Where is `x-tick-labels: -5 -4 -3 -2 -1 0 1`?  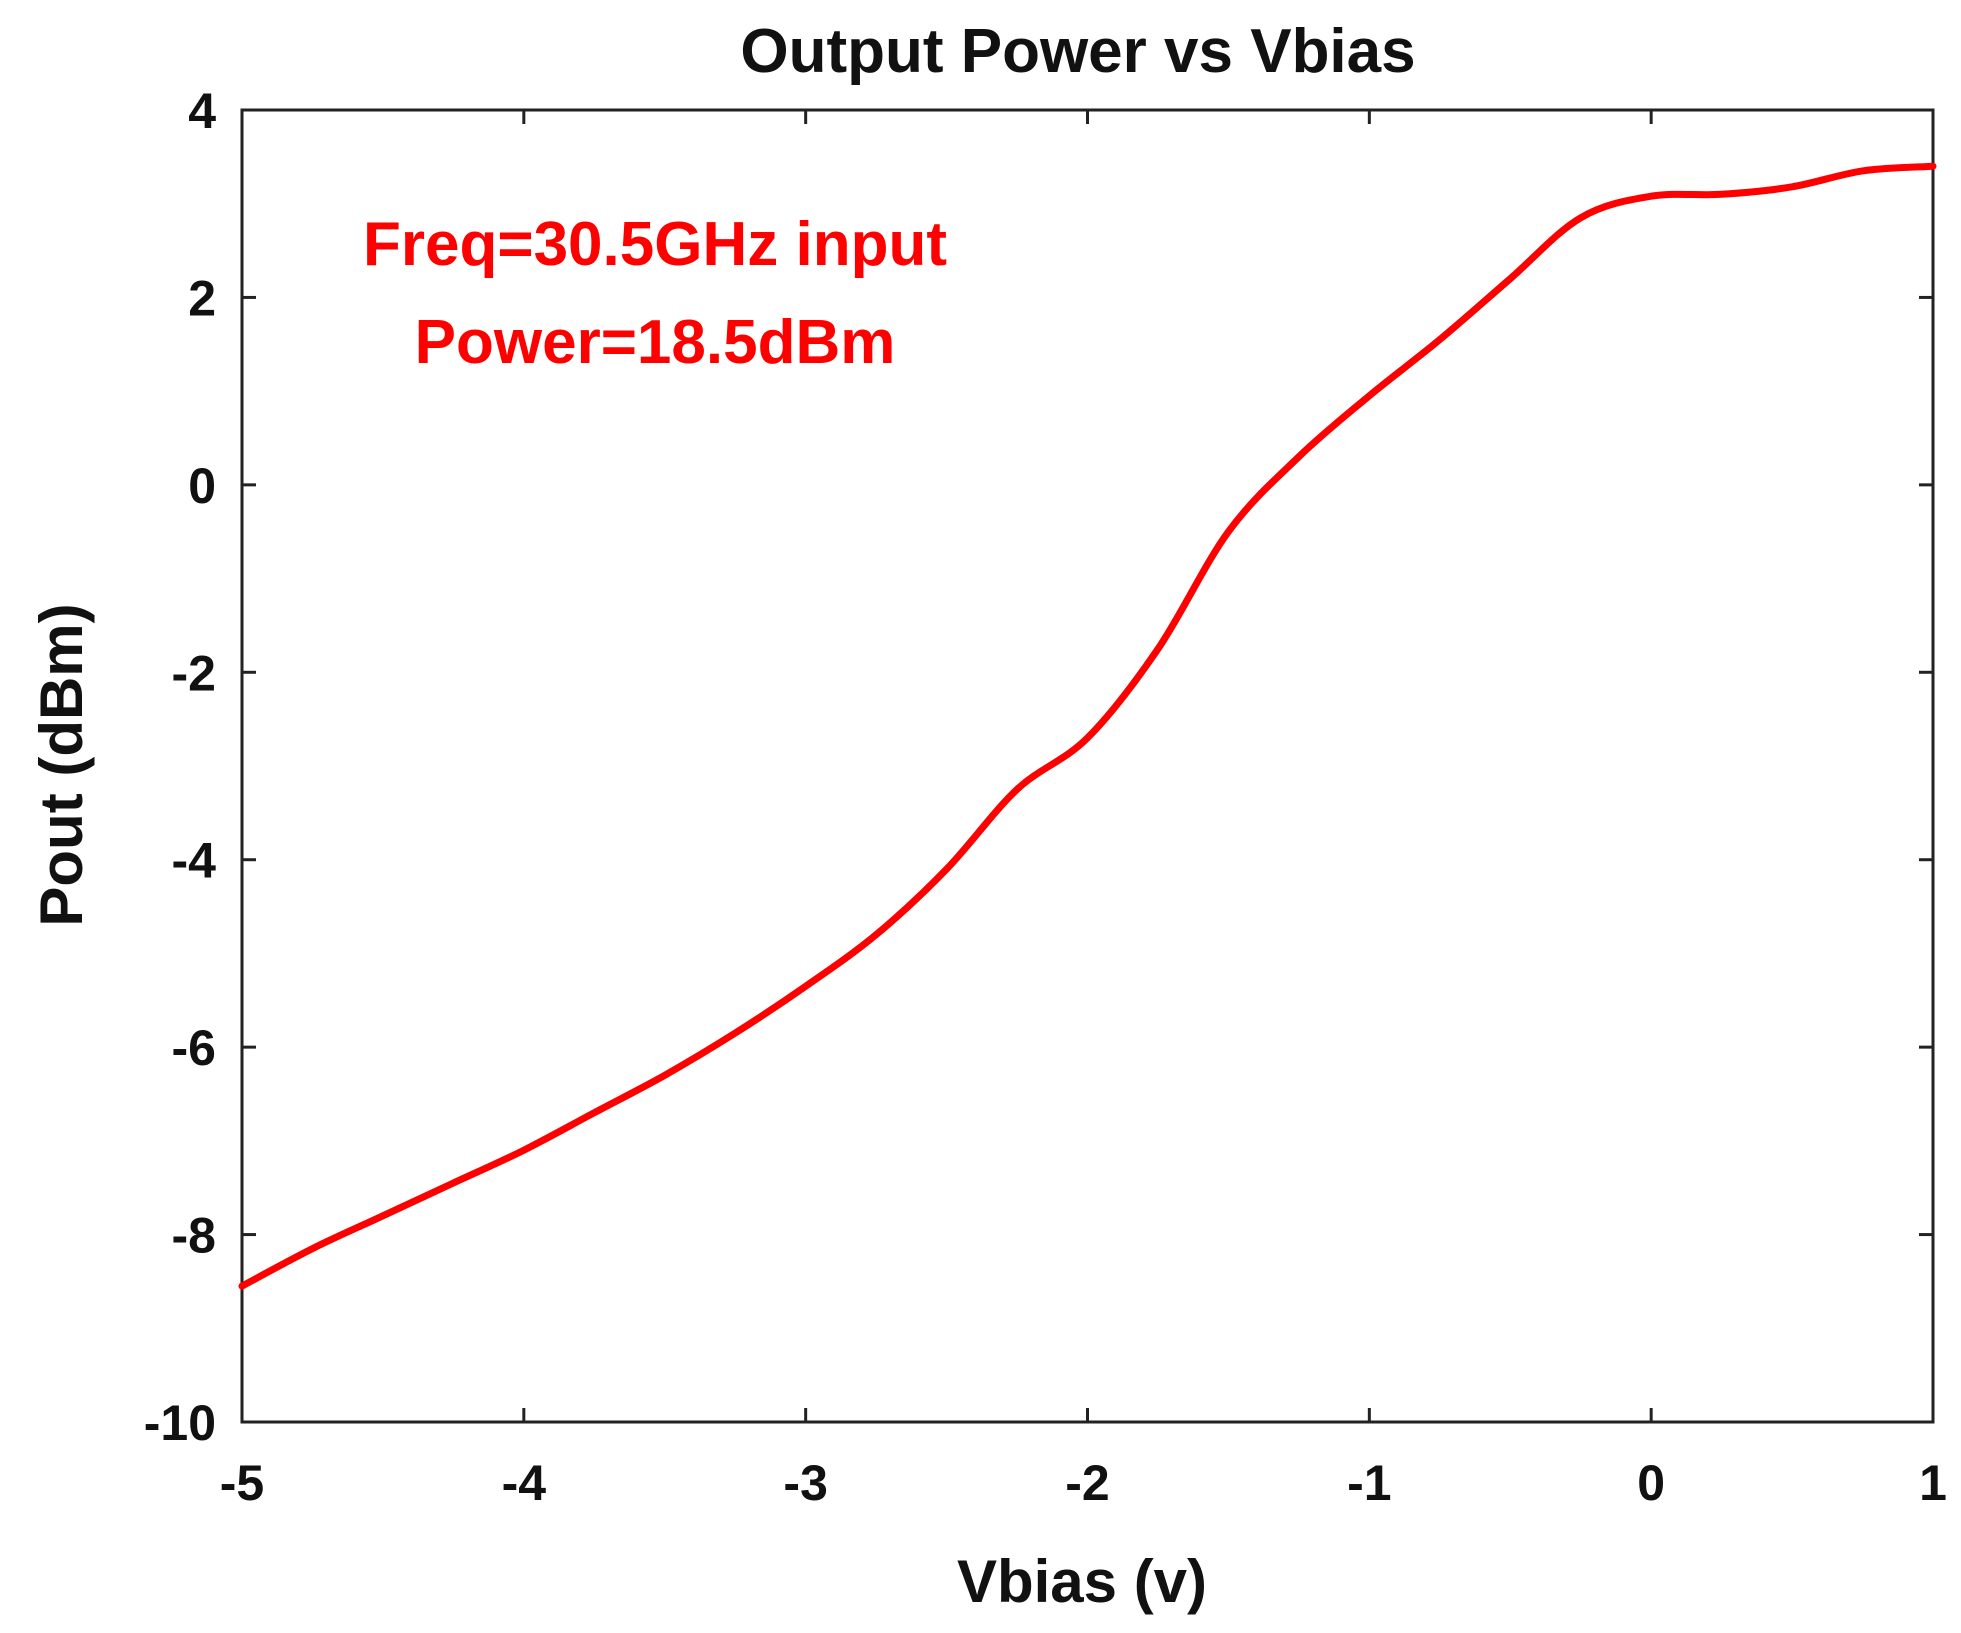
x-tick-labels: -5 -4 -3 -2 -1 0 1 is located at coordinates (1083, 1483).